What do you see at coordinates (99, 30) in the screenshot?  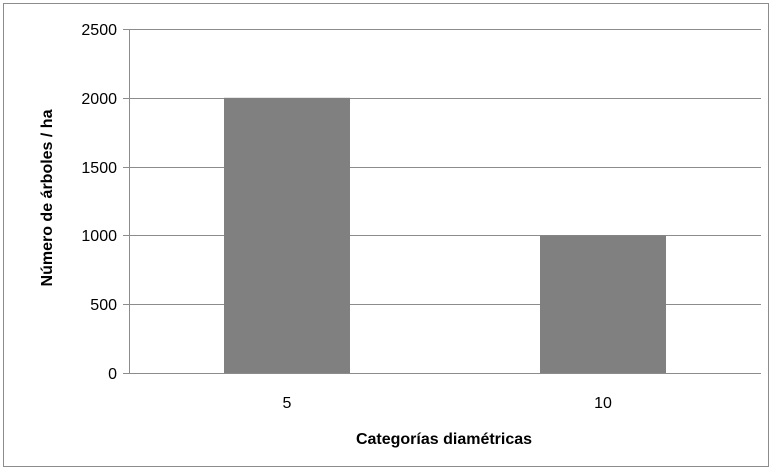 I see `y-tick-label: 2500` at bounding box center [99, 30].